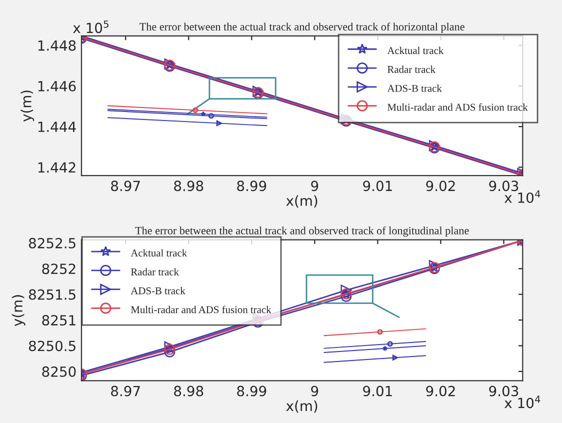  What do you see at coordinates (57, 45) in the screenshot?
I see `y-tick-label: 1.448` at bounding box center [57, 45].